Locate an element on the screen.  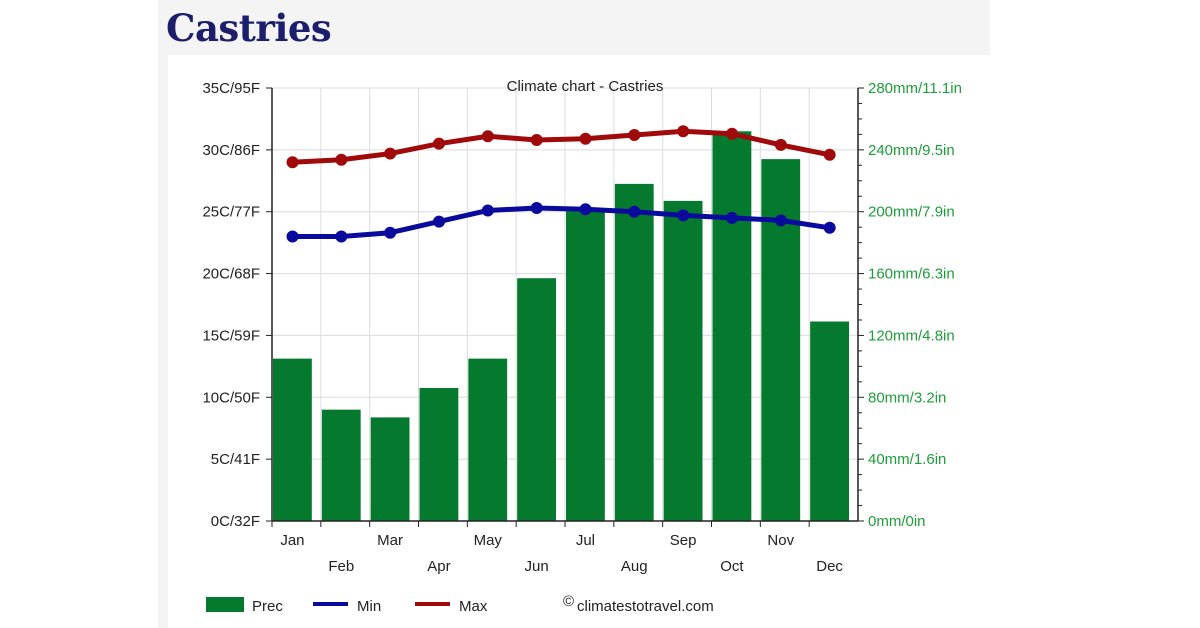
point-max-jun is located at coordinates (536, 139).